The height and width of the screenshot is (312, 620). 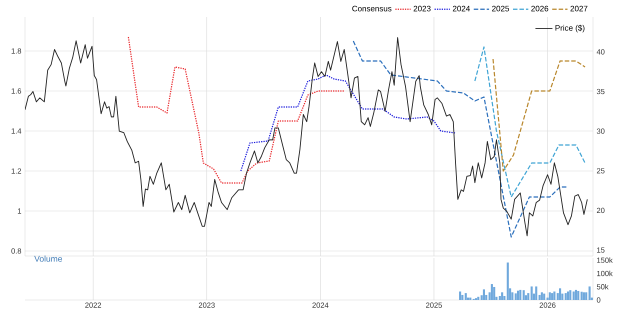 I want to click on chart-title: Volume, so click(x=48, y=259).